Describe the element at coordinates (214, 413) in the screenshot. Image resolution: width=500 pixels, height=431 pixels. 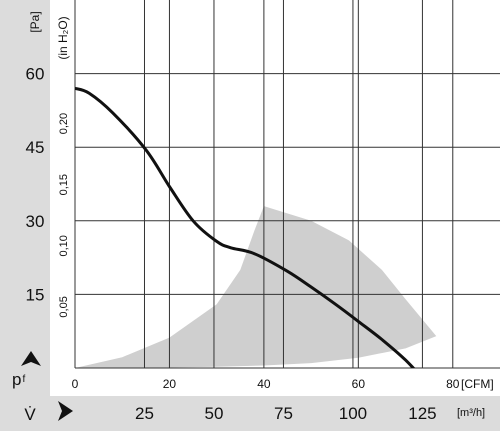
I see `m3h-tick-label: 50` at that location.